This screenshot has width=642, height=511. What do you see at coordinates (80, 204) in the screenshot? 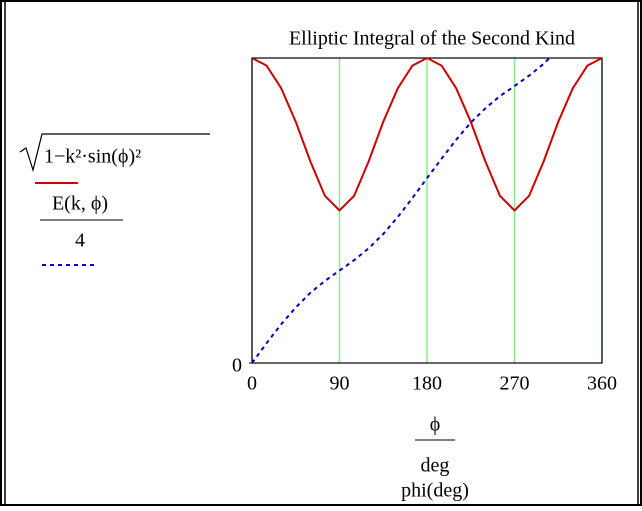
I see `legend-label: E(k, ϕ)` at bounding box center [80, 204].